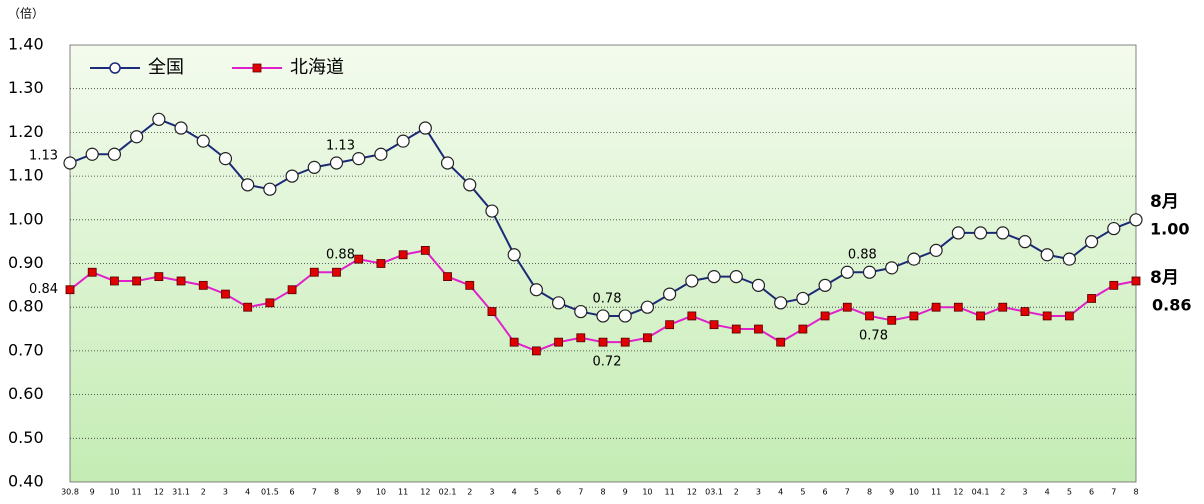 The height and width of the screenshot is (504, 1204). What do you see at coordinates (70, 492) in the screenshot?
I see `x-tick-label: 30.8` at bounding box center [70, 492].